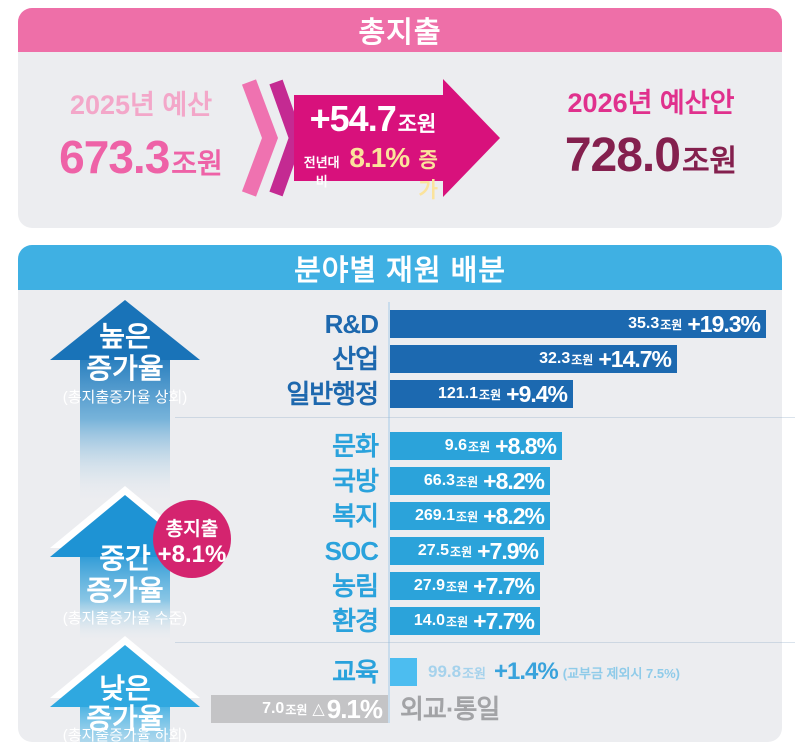 This screenshot has height=745, width=800. Describe the element at coordinates (537, 393) in the screenshot. I see `bar-growth: +9.4%` at that location.